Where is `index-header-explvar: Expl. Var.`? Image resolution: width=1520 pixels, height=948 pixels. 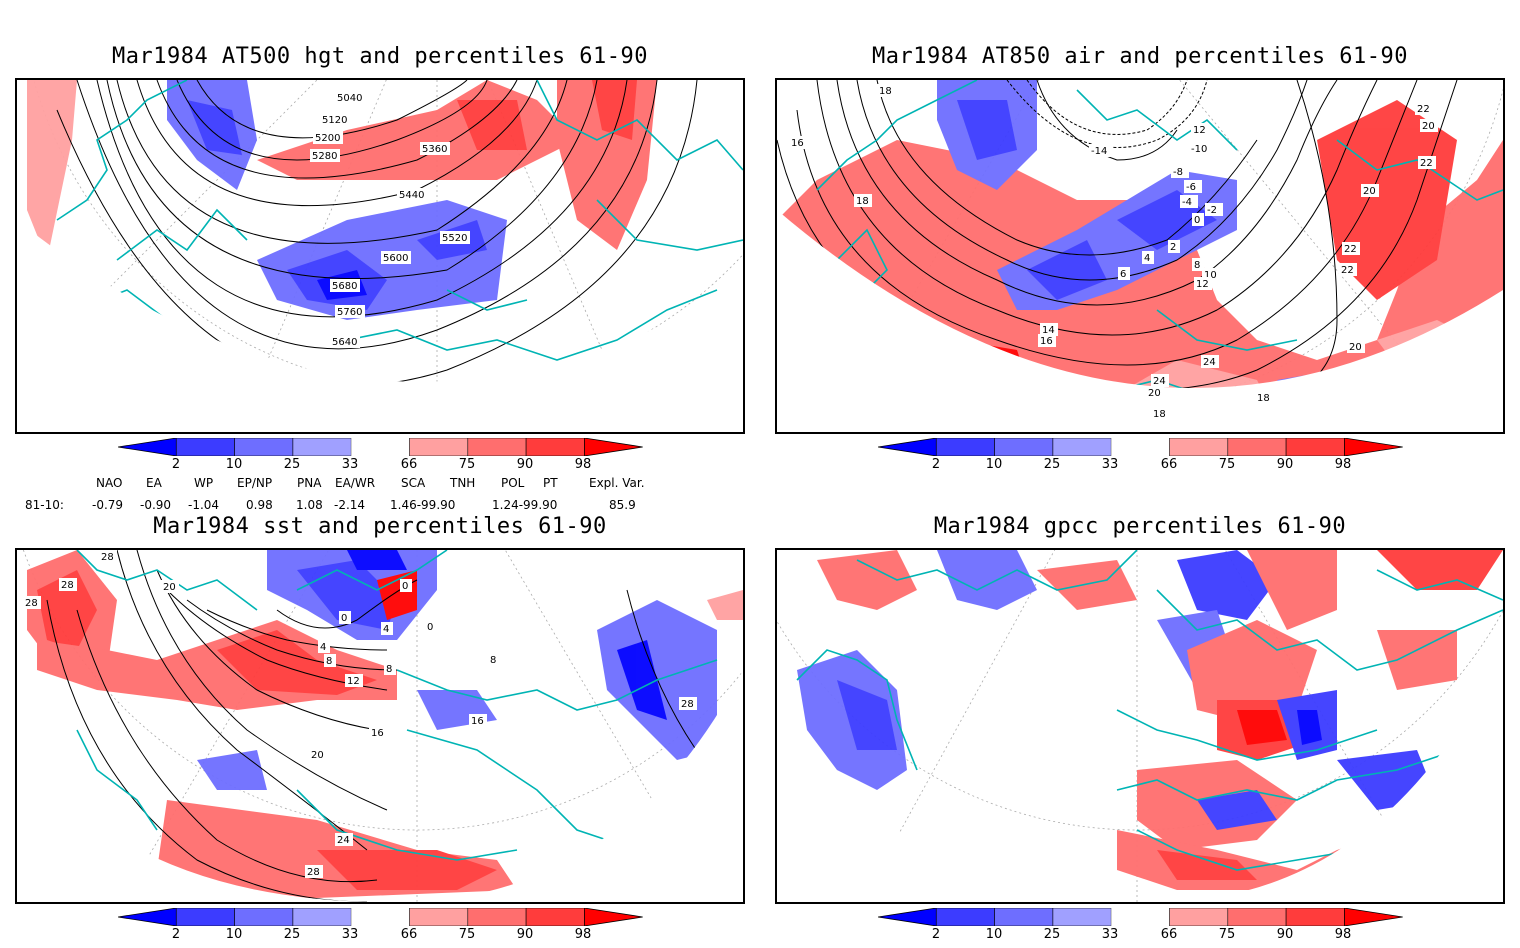
index-header-explvar: Expl. Var. is located at coordinates (617, 483).